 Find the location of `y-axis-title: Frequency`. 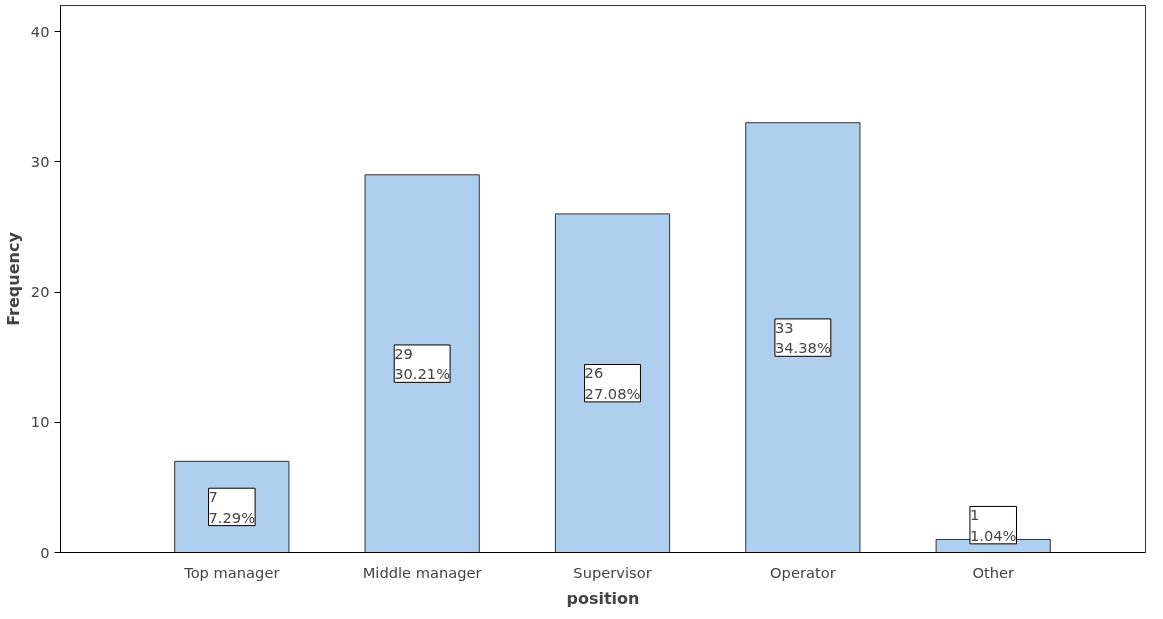

y-axis-title: Frequency is located at coordinates (13, 278).